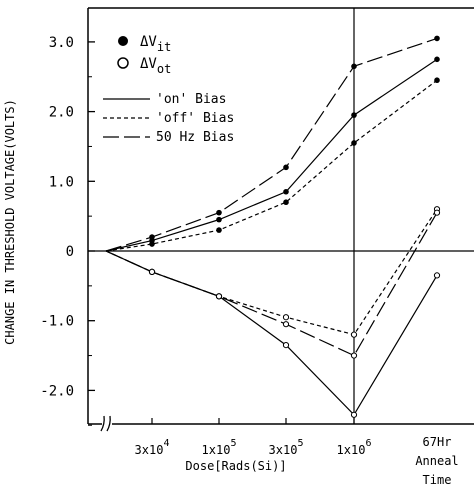 The width and height of the screenshot is (474, 490). Describe the element at coordinates (219, 447) in the screenshot. I see `x-tick-label: 1x10⁵` at that location.